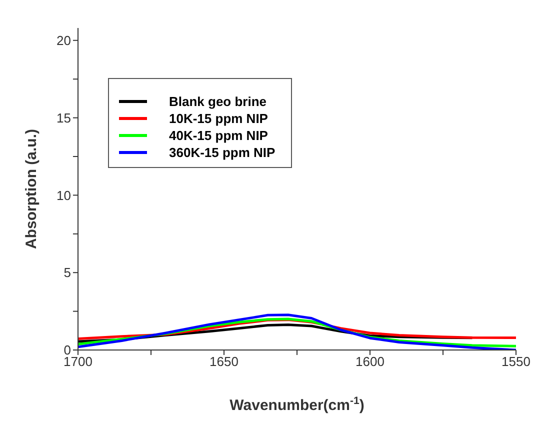  What do you see at coordinates (297, 404) in the screenshot?
I see `x-axis-title: Wavenumber(cm$^{-1}$)` at bounding box center [297, 404].